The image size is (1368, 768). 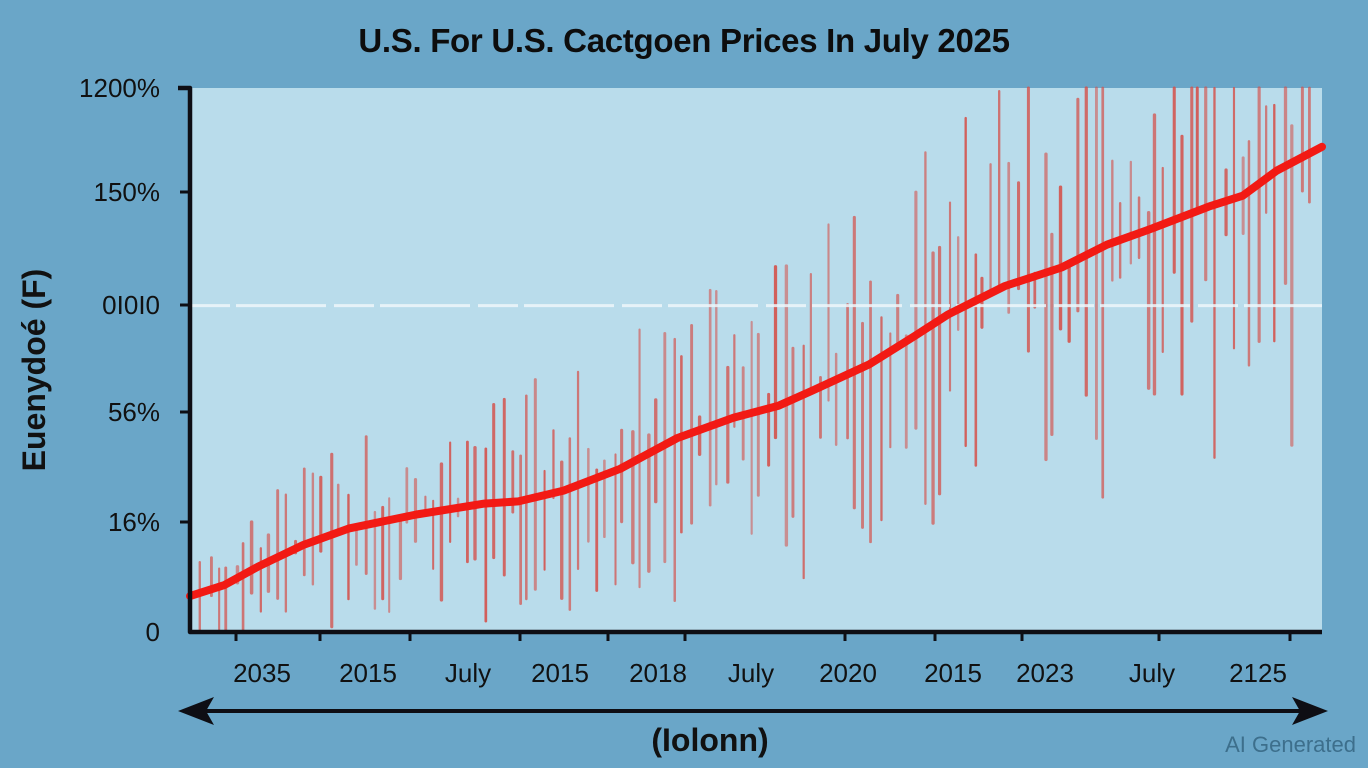 What do you see at coordinates (1045, 673) in the screenshot?
I see `x-tick-label: 2023` at bounding box center [1045, 673].